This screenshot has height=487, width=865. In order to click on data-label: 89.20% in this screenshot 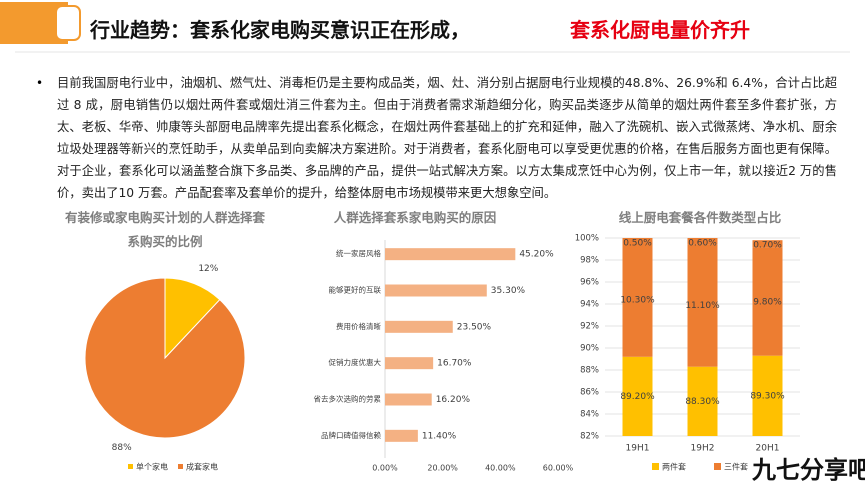, I will do `click(637, 397)`.